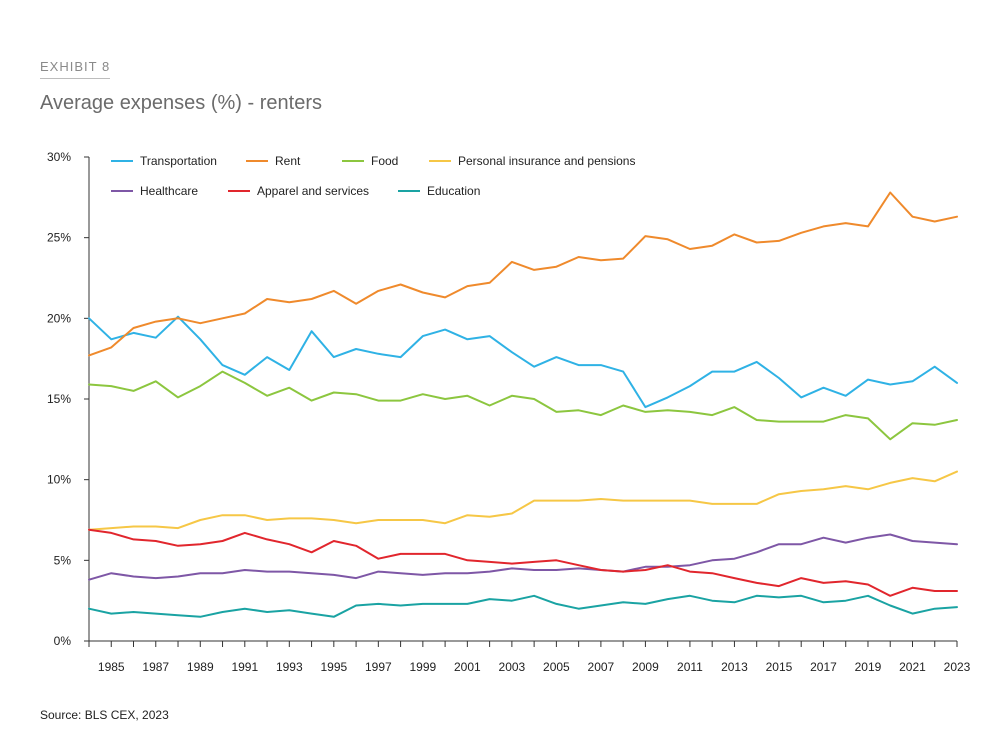 Image resolution: width=1000 pixels, height=749 pixels. What do you see at coordinates (111, 667) in the screenshot?
I see `x-tick-label: 1985` at bounding box center [111, 667].